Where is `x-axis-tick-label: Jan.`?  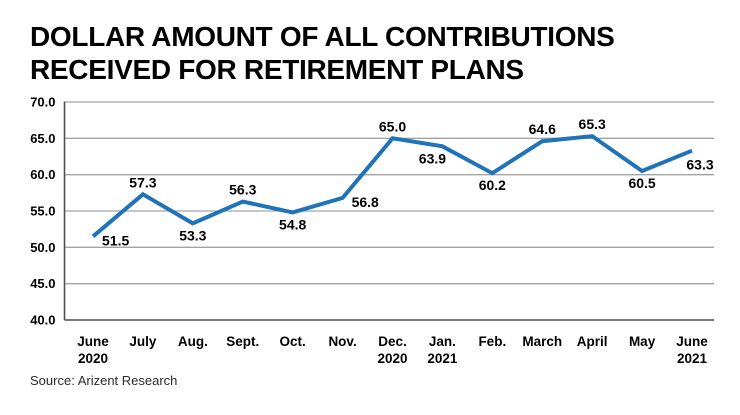 x-axis-tick-label: Jan. is located at coordinates (442, 341).